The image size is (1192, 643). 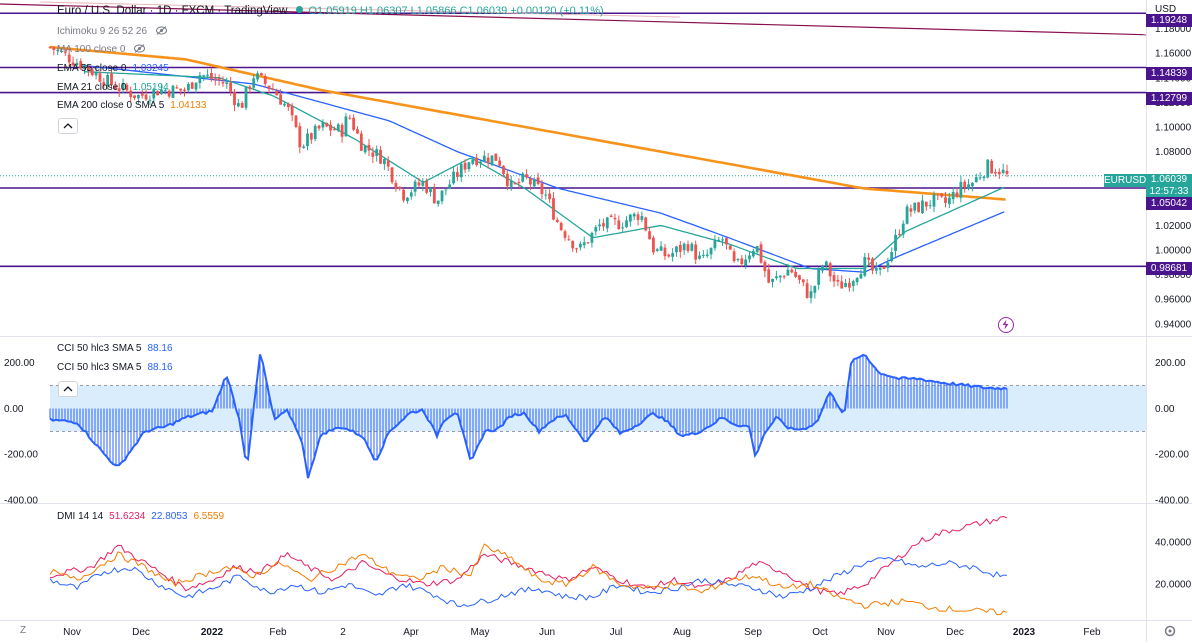 I want to click on price-tick-label: 1.16000, so click(x=1173, y=54).